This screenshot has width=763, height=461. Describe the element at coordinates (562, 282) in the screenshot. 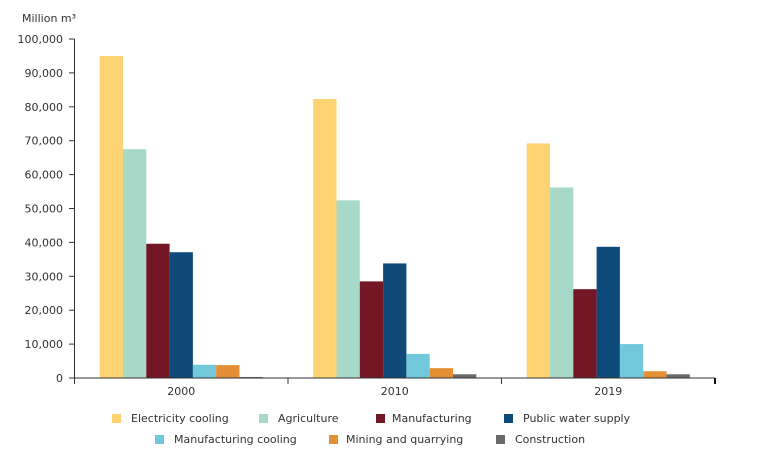

I see `bar-agriculture-2019` at that location.